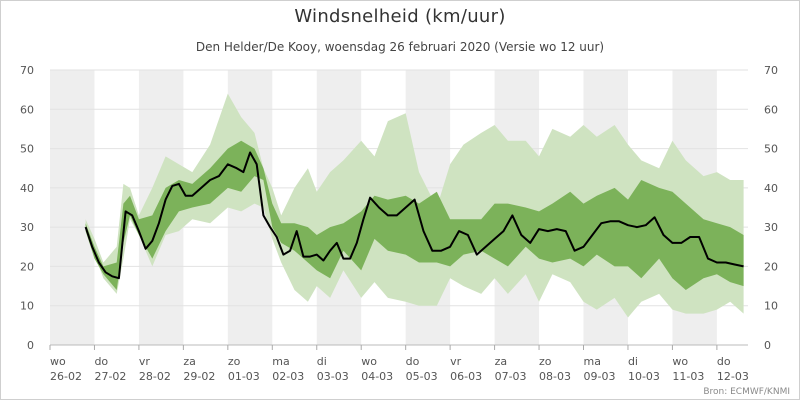 The width and height of the screenshot is (800, 400). What do you see at coordinates (771, 306) in the screenshot?
I see `y-tick-label-right: 10` at bounding box center [771, 306].